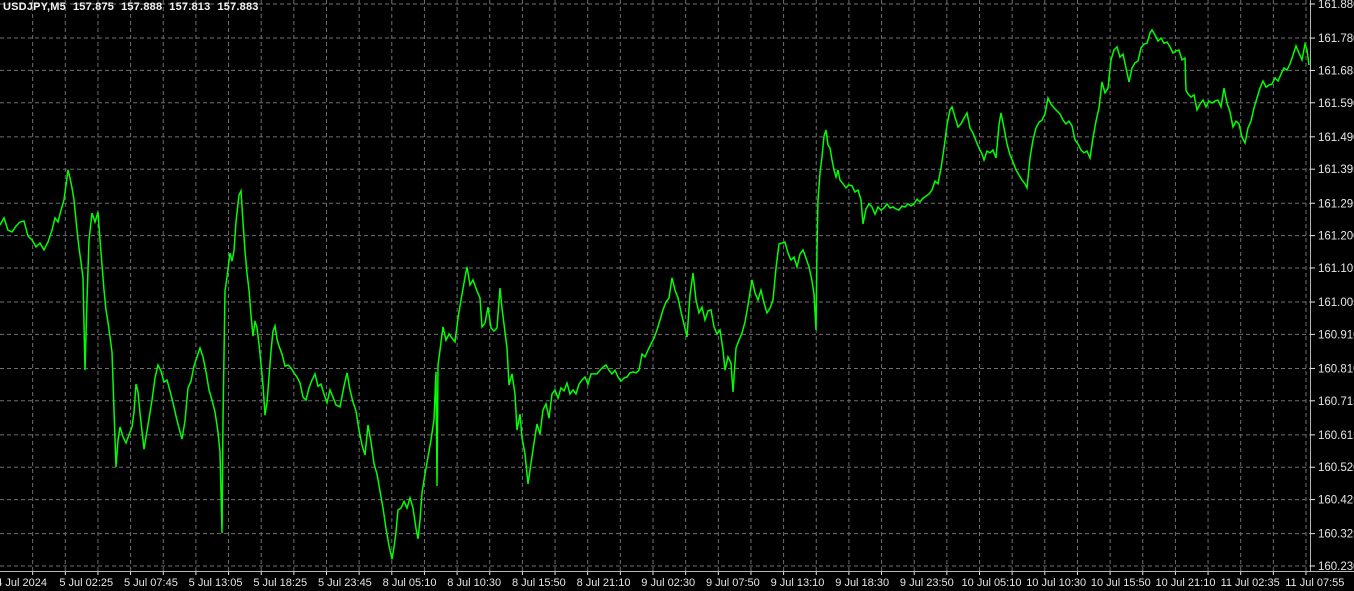 This screenshot has height=591, width=1354. Describe the element at coordinates (1336, 335) in the screenshot. I see `price-axis-label: 160.910` at that location.